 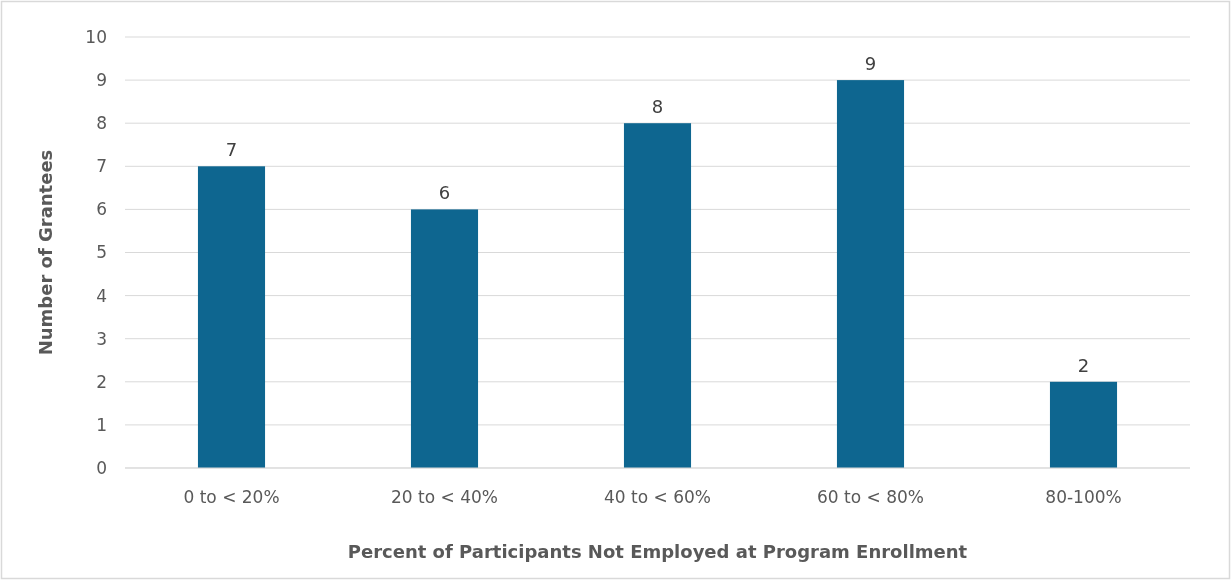 I want to click on y-tick-label: 6, so click(x=101, y=209).